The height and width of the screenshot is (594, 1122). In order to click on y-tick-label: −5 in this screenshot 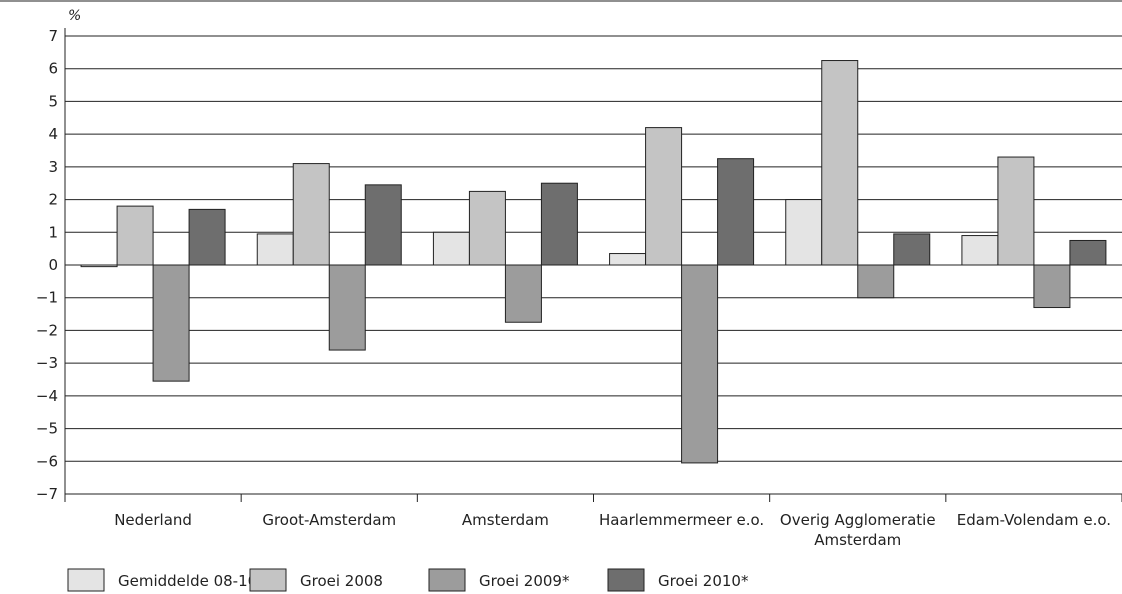, I will do `click(47, 429)`.